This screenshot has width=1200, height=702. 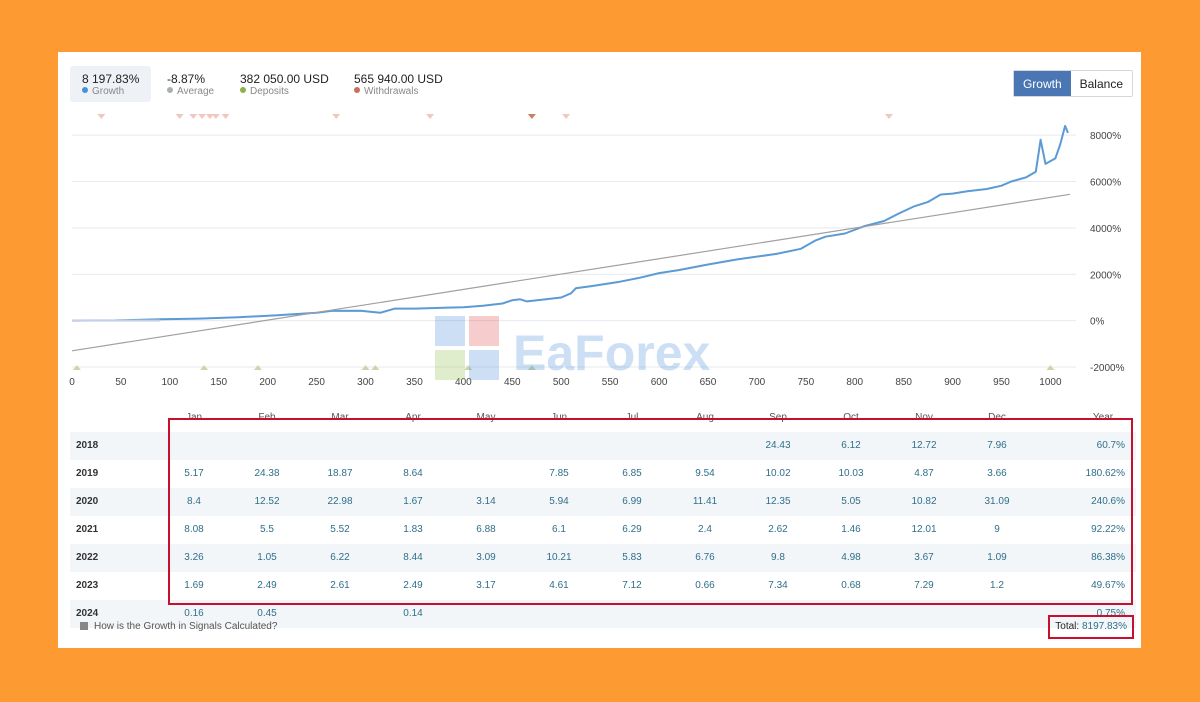 I want to click on month-cell: 6.29, so click(x=632, y=529).